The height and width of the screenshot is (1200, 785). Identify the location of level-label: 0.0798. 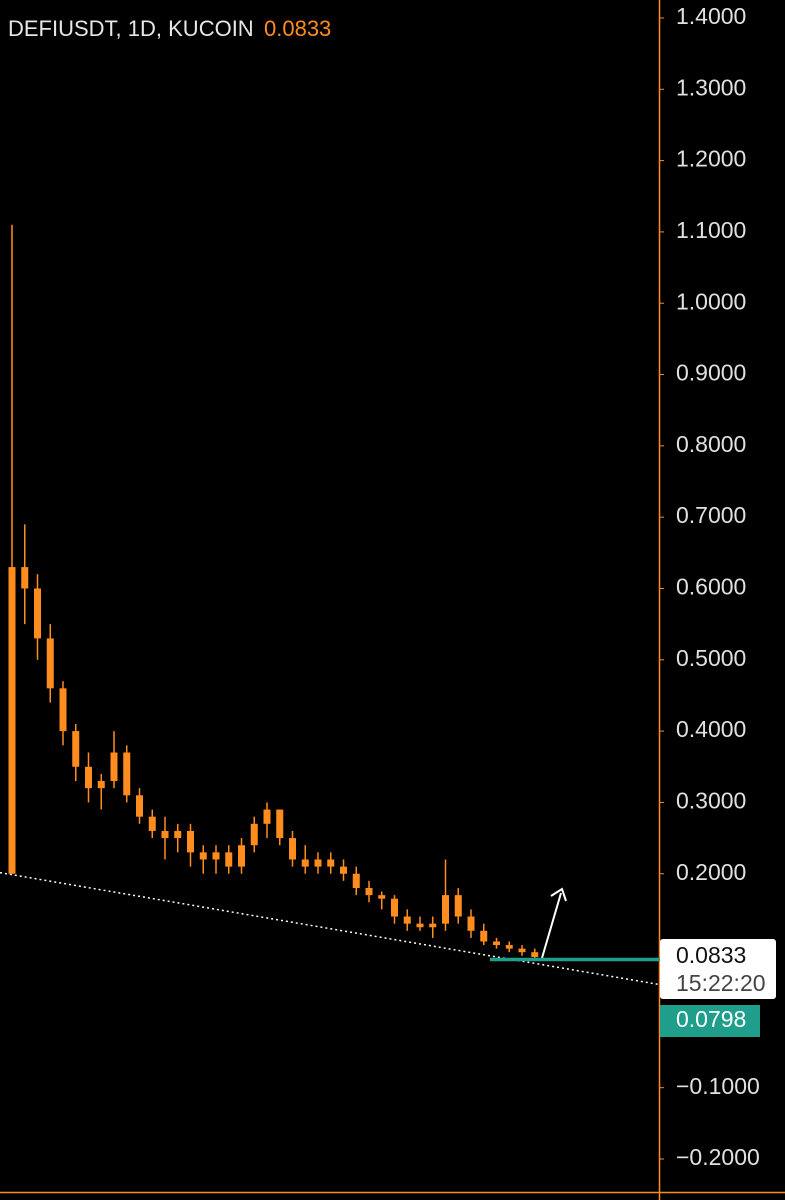
(711, 1019).